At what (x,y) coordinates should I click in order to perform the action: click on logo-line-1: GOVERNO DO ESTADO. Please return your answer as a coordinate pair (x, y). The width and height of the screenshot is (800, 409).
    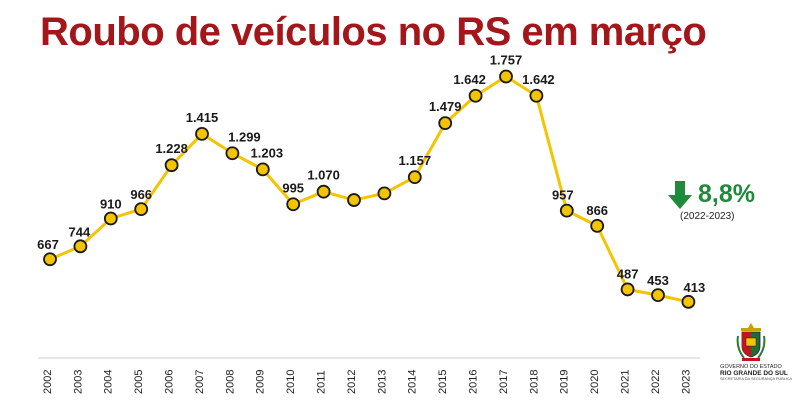
    Looking at the image, I should click on (751, 367).